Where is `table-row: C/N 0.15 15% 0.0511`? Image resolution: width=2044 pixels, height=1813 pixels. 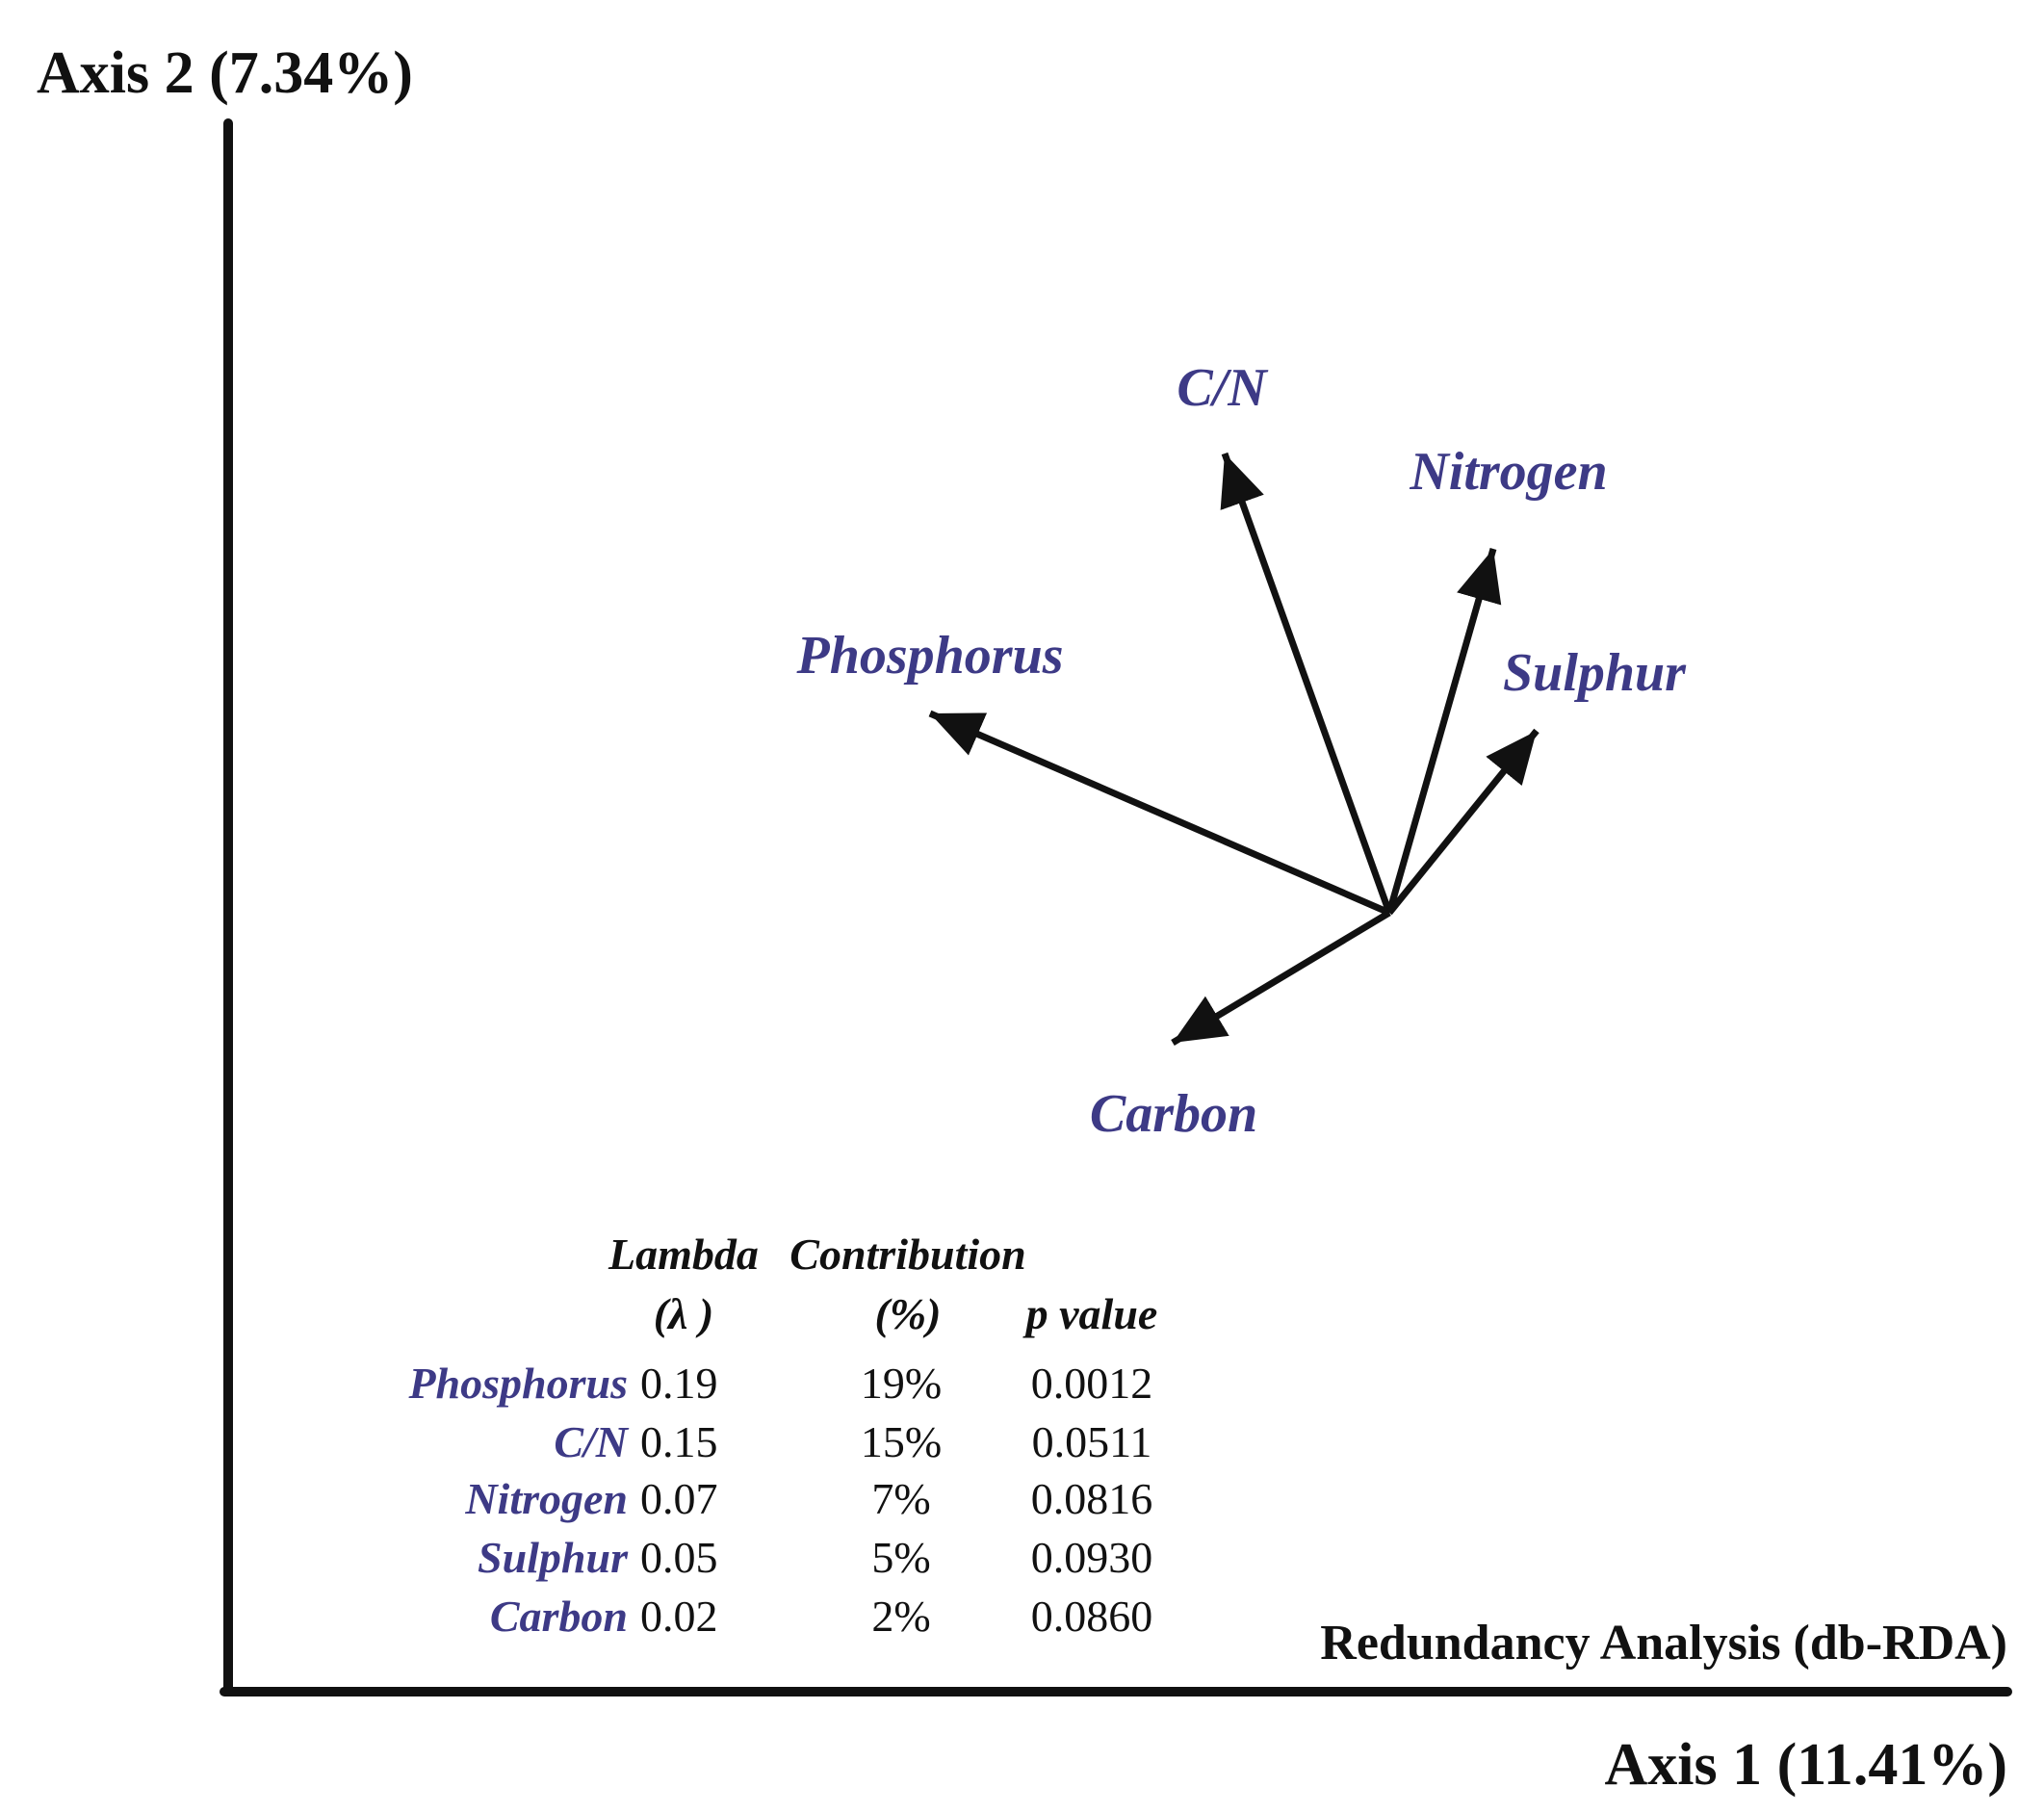 table-row: C/N 0.15 15% 0.0511 is located at coordinates (853, 1441).